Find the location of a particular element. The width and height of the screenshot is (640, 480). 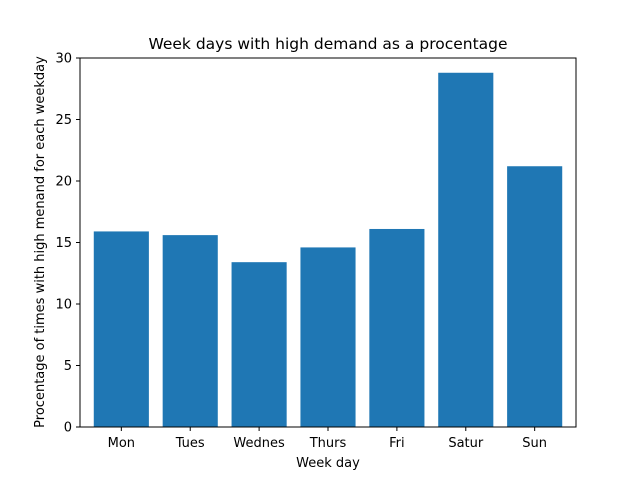

y-tick-label: 0 is located at coordinates (68, 428).